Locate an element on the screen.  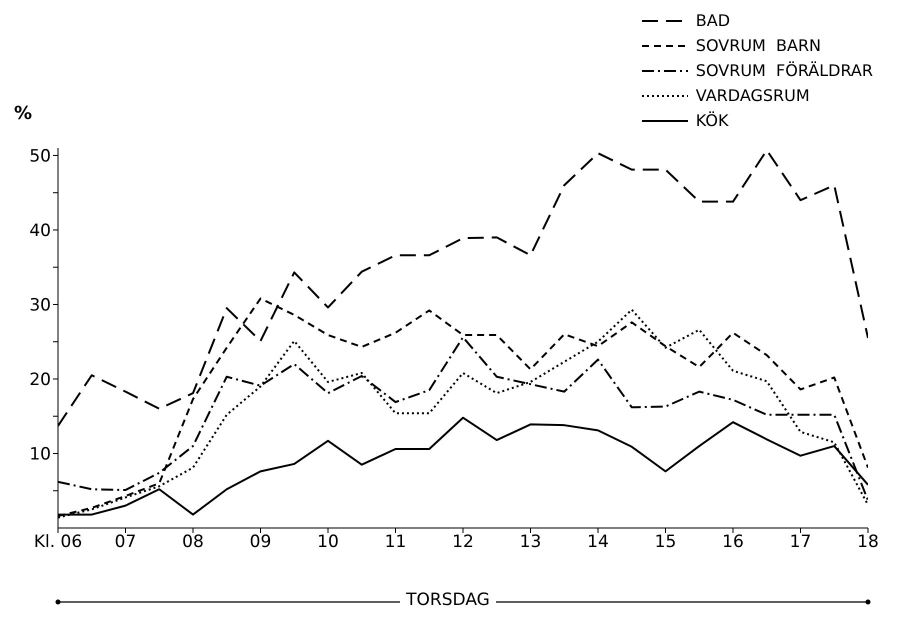
y-tick-label: 20 is located at coordinates (40, 380).